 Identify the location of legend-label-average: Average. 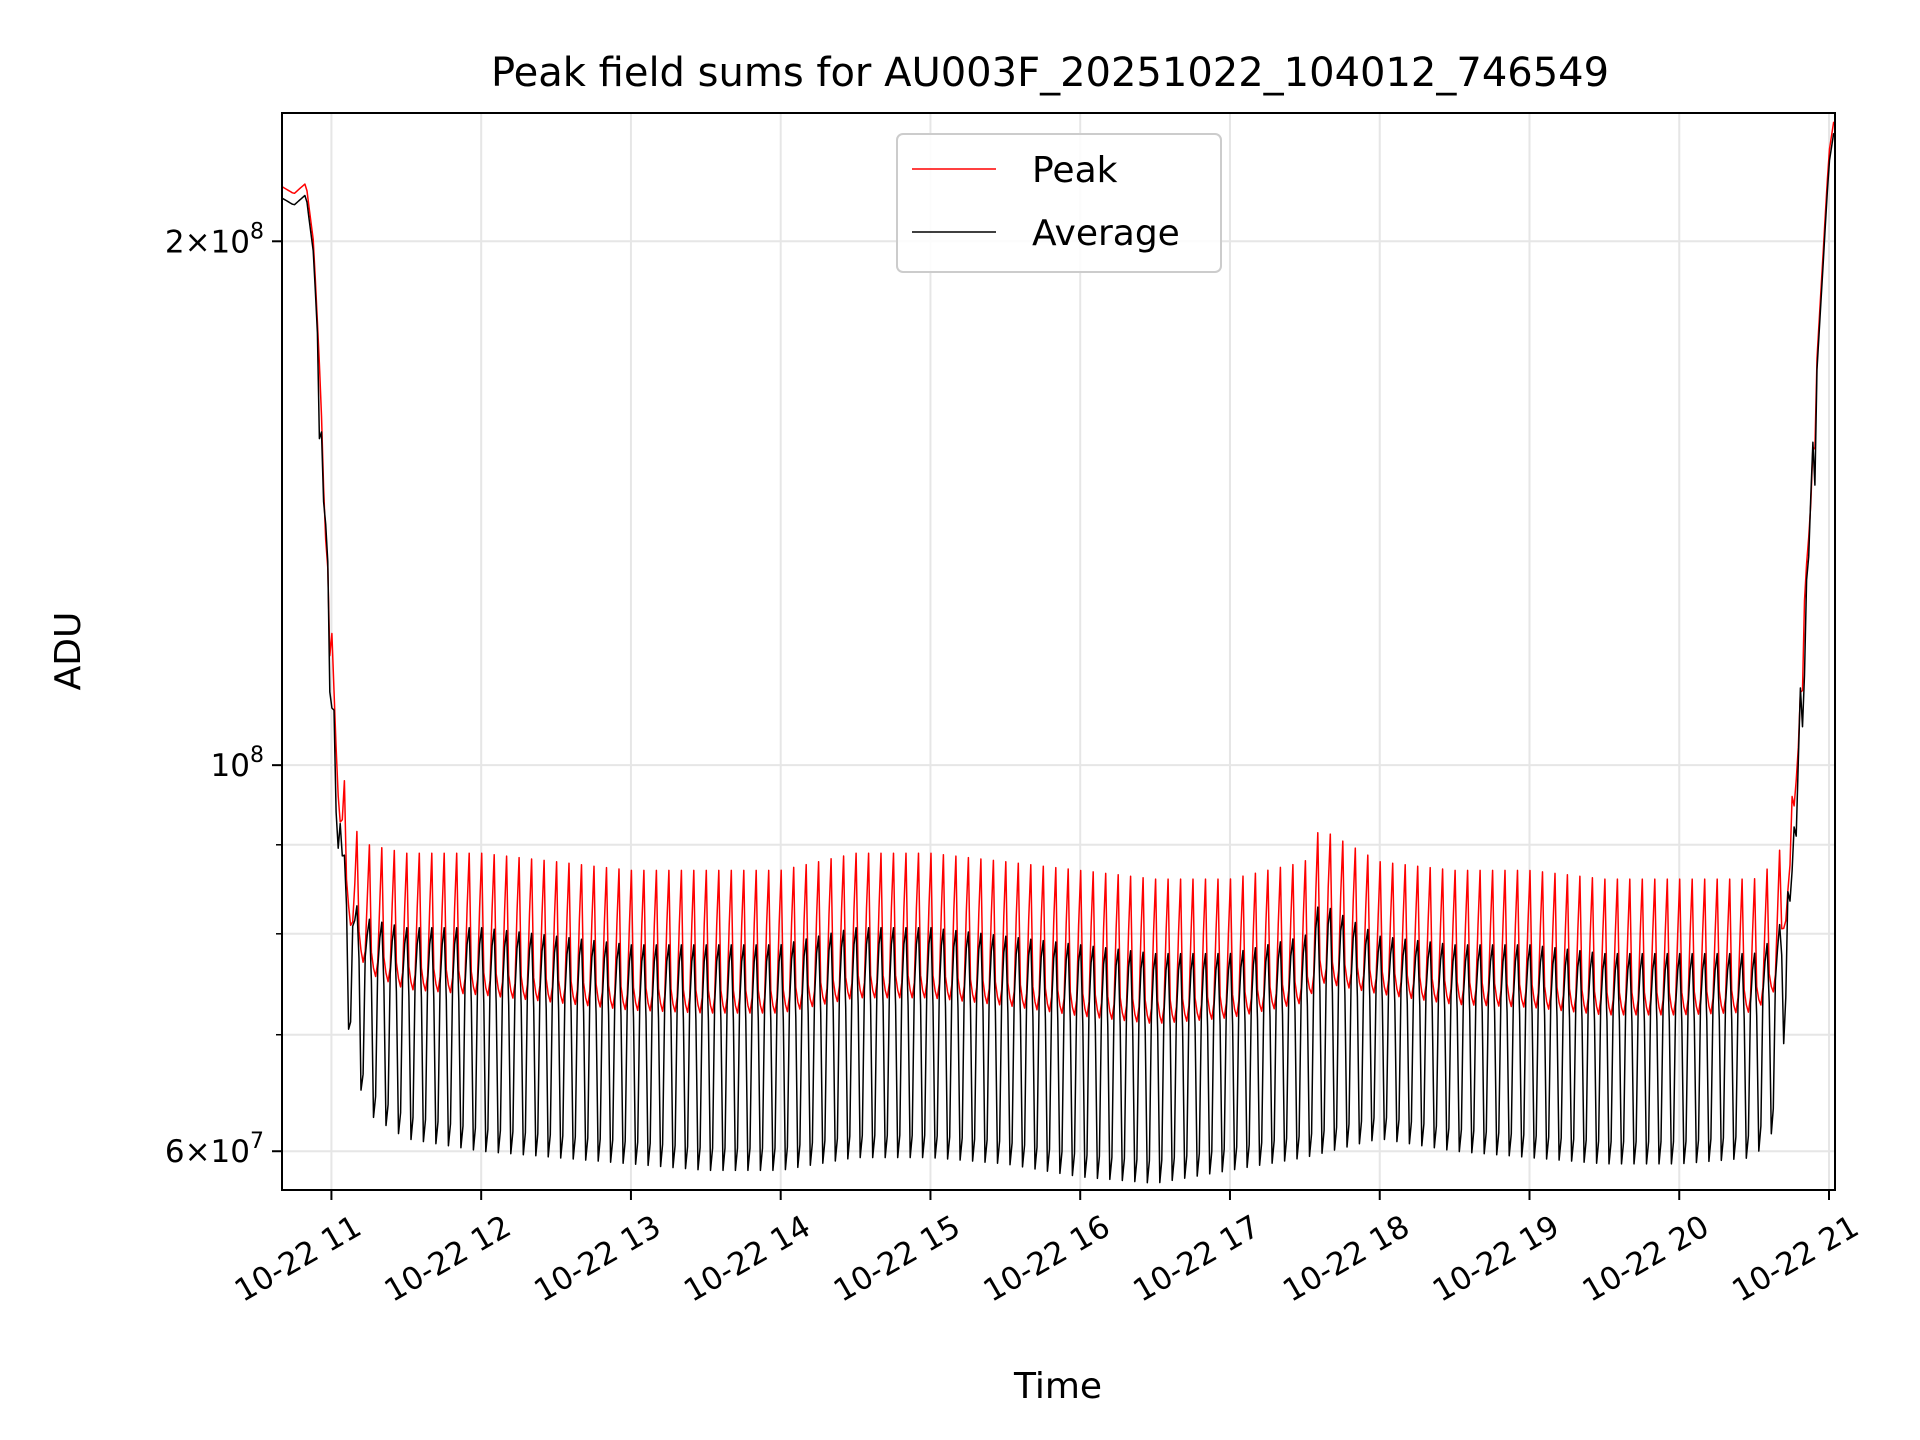
(1106, 233).